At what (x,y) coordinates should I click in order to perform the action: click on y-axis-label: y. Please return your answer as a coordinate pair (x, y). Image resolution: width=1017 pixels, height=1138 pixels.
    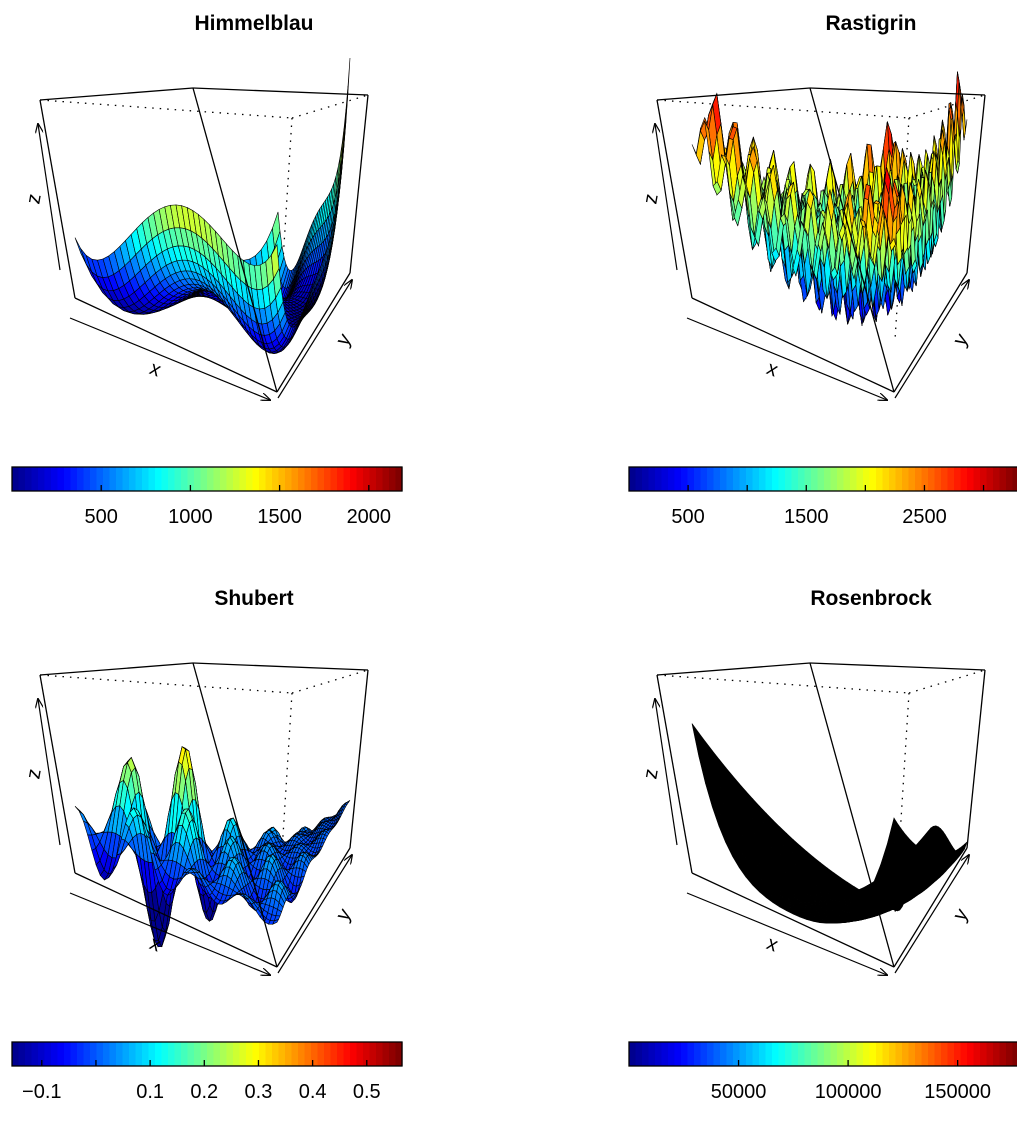
    Looking at the image, I should click on (344, 340).